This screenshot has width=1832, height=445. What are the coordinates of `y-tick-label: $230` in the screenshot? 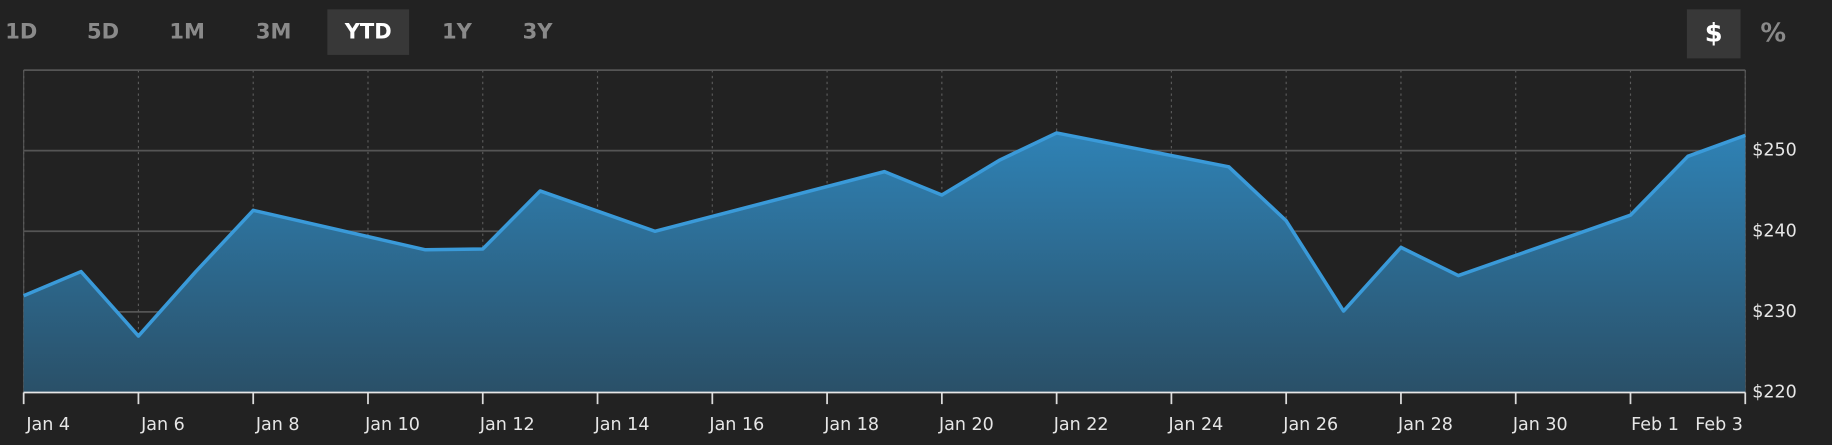 It's located at (1774, 312).